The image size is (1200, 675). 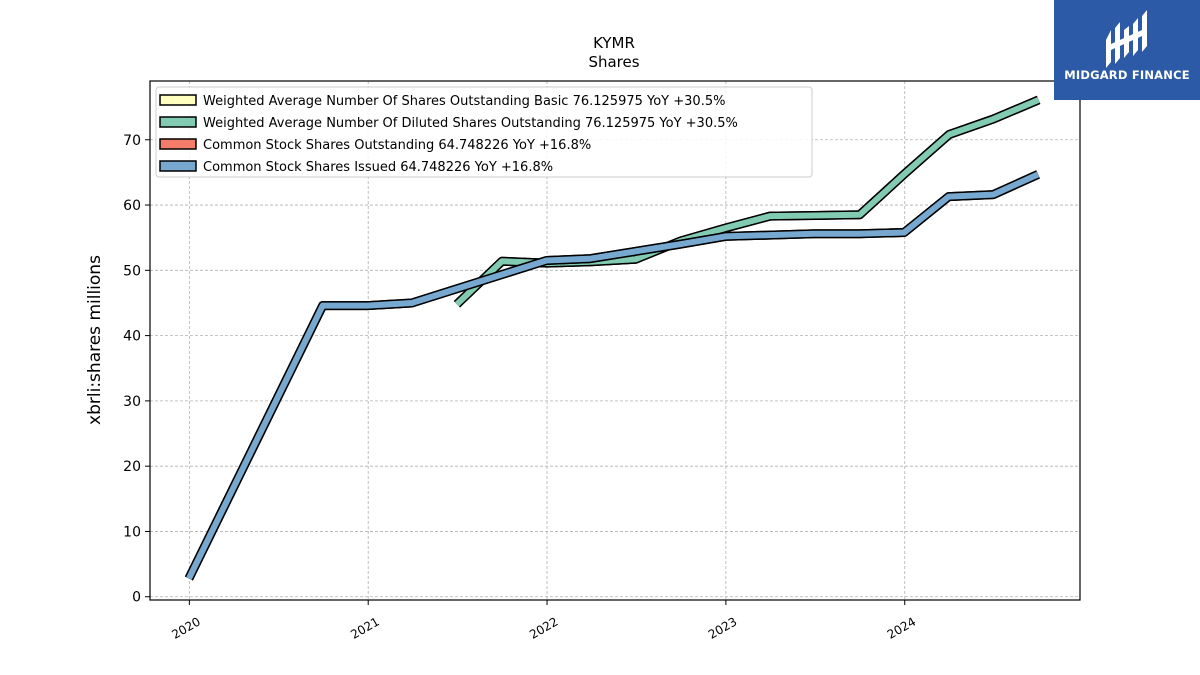 What do you see at coordinates (364, 627) in the screenshot?
I see `x-tick-label: 2021` at bounding box center [364, 627].